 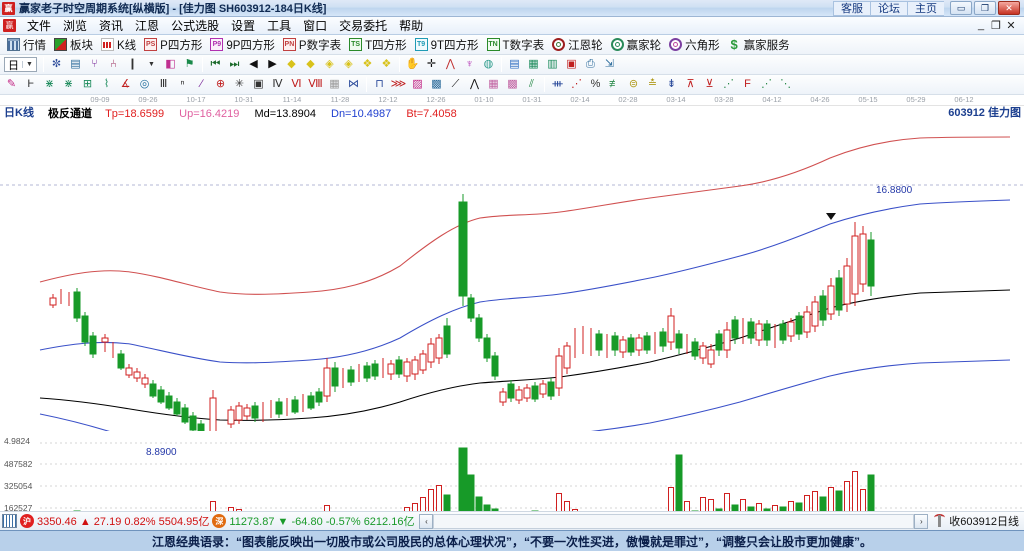 I want to click on multi-chart-2-icon: ⑃, so click(x=113, y=64).